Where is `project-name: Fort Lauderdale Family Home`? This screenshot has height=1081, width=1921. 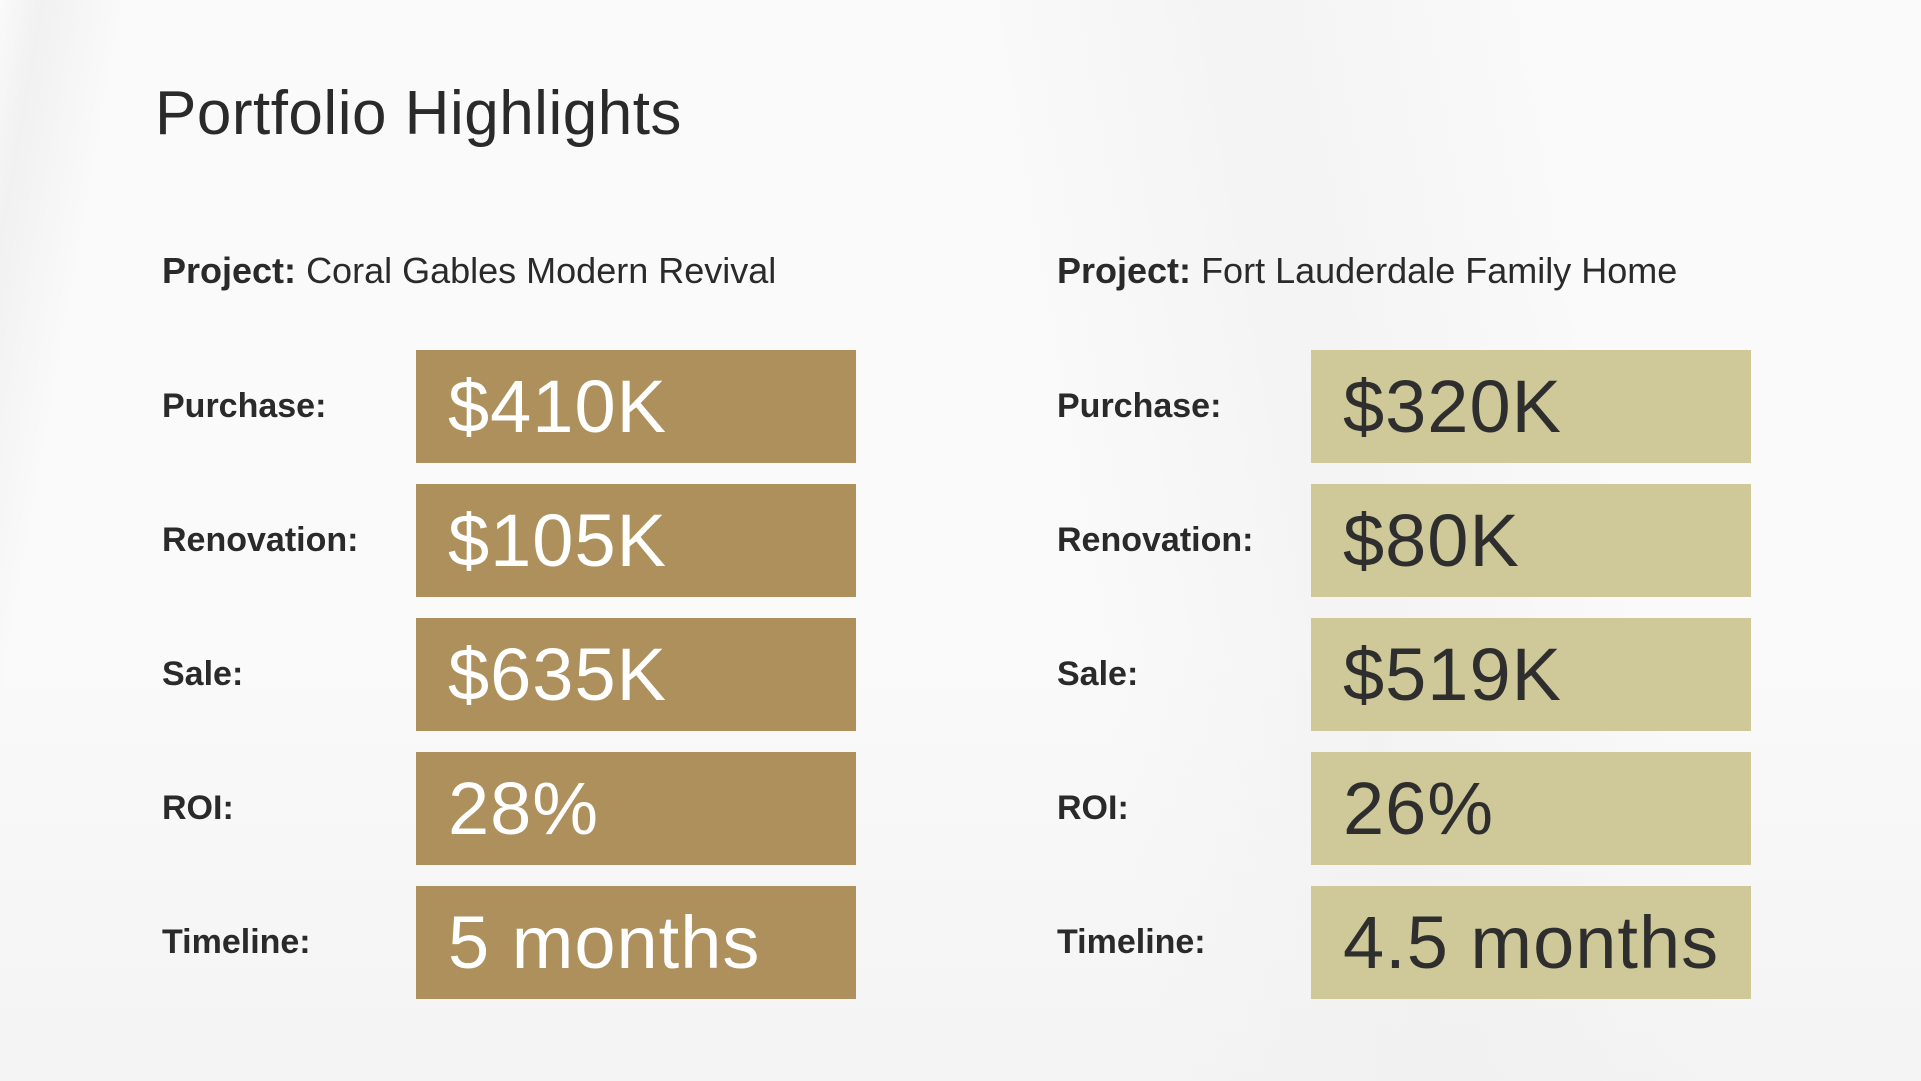
project-name: Fort Lauderdale Family Home is located at coordinates (1439, 270).